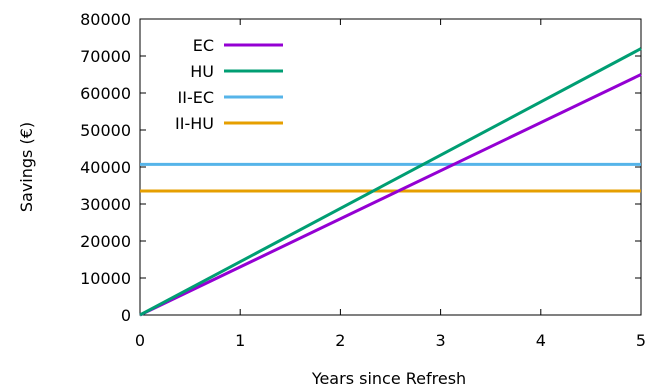 The height and width of the screenshot is (388, 657). Describe the element at coordinates (140, 340) in the screenshot. I see `x-tick-label: 0` at that location.